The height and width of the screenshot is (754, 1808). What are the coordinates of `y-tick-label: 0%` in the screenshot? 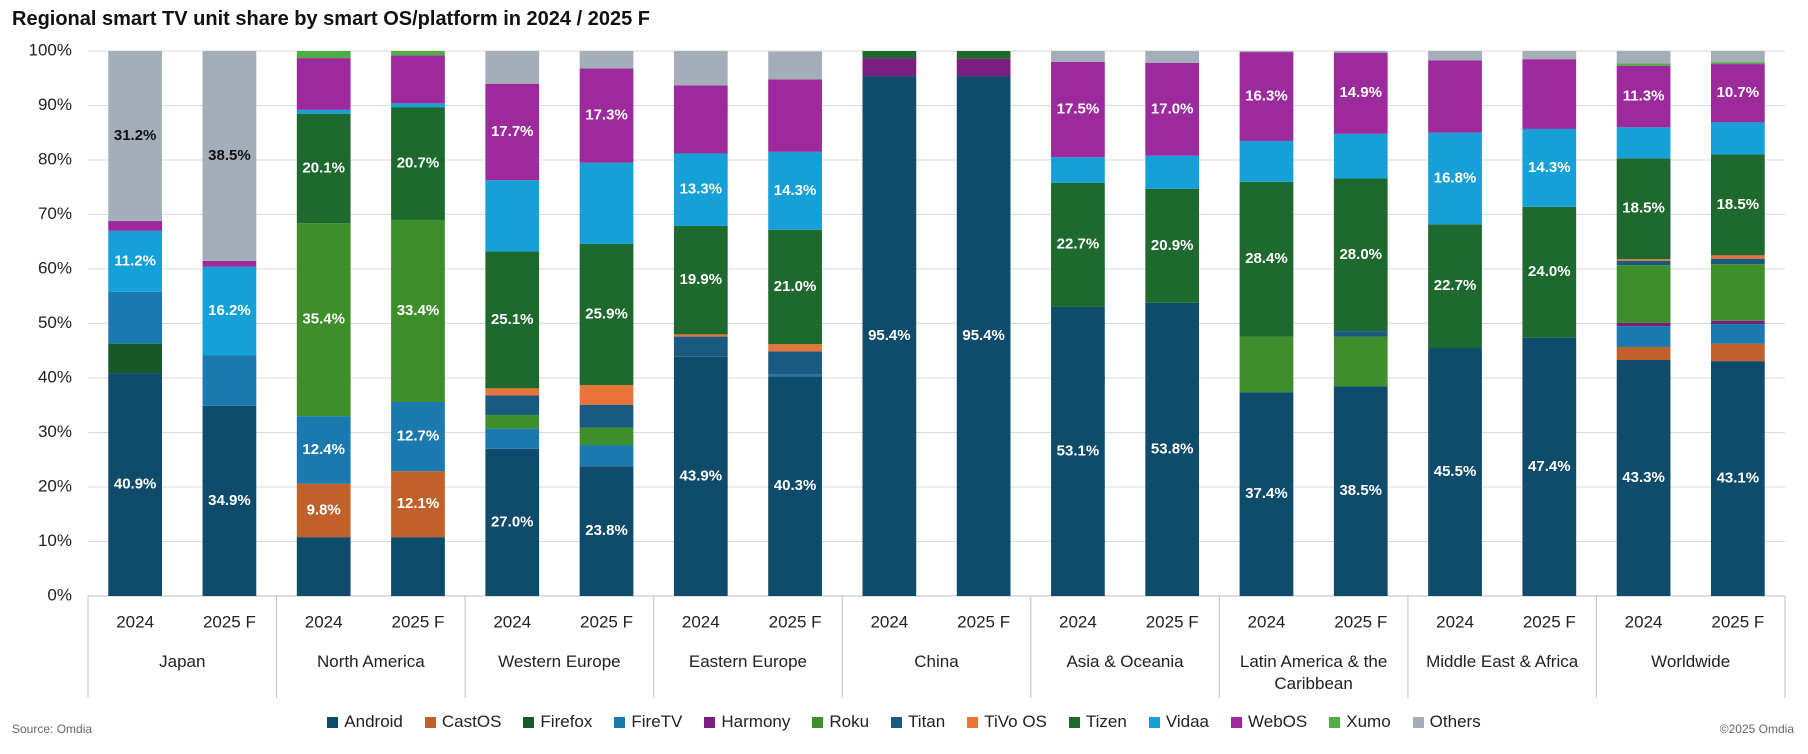 It's located at (59, 594).